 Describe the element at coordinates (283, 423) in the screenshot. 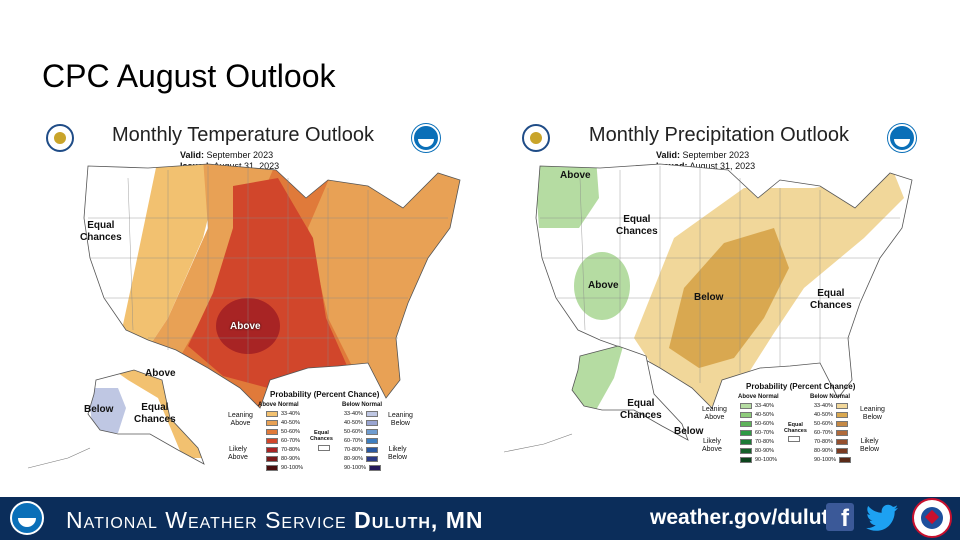

I see `temp-legend-above-swatch: 40-50%` at that location.